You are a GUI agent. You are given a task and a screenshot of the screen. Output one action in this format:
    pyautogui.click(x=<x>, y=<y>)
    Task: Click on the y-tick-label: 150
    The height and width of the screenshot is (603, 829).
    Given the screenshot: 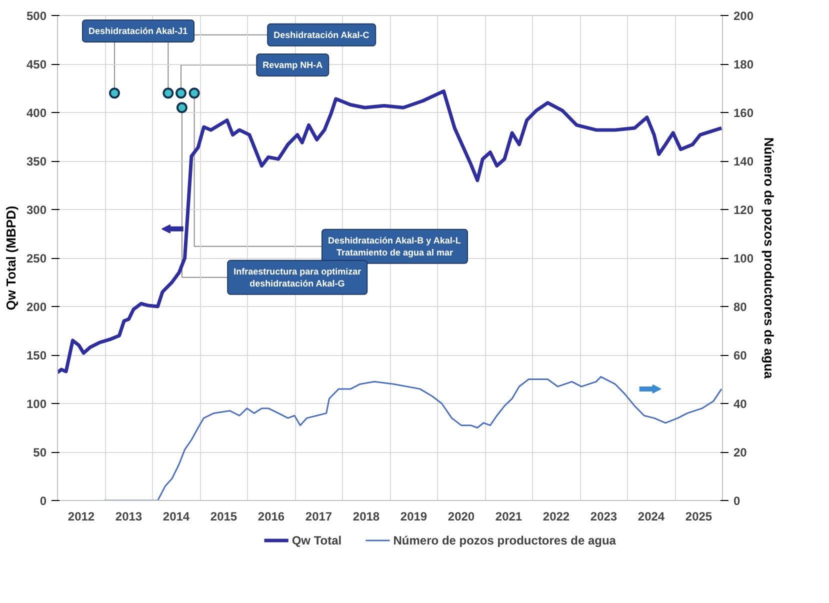 What is the action you would take?
    pyautogui.click(x=36, y=355)
    